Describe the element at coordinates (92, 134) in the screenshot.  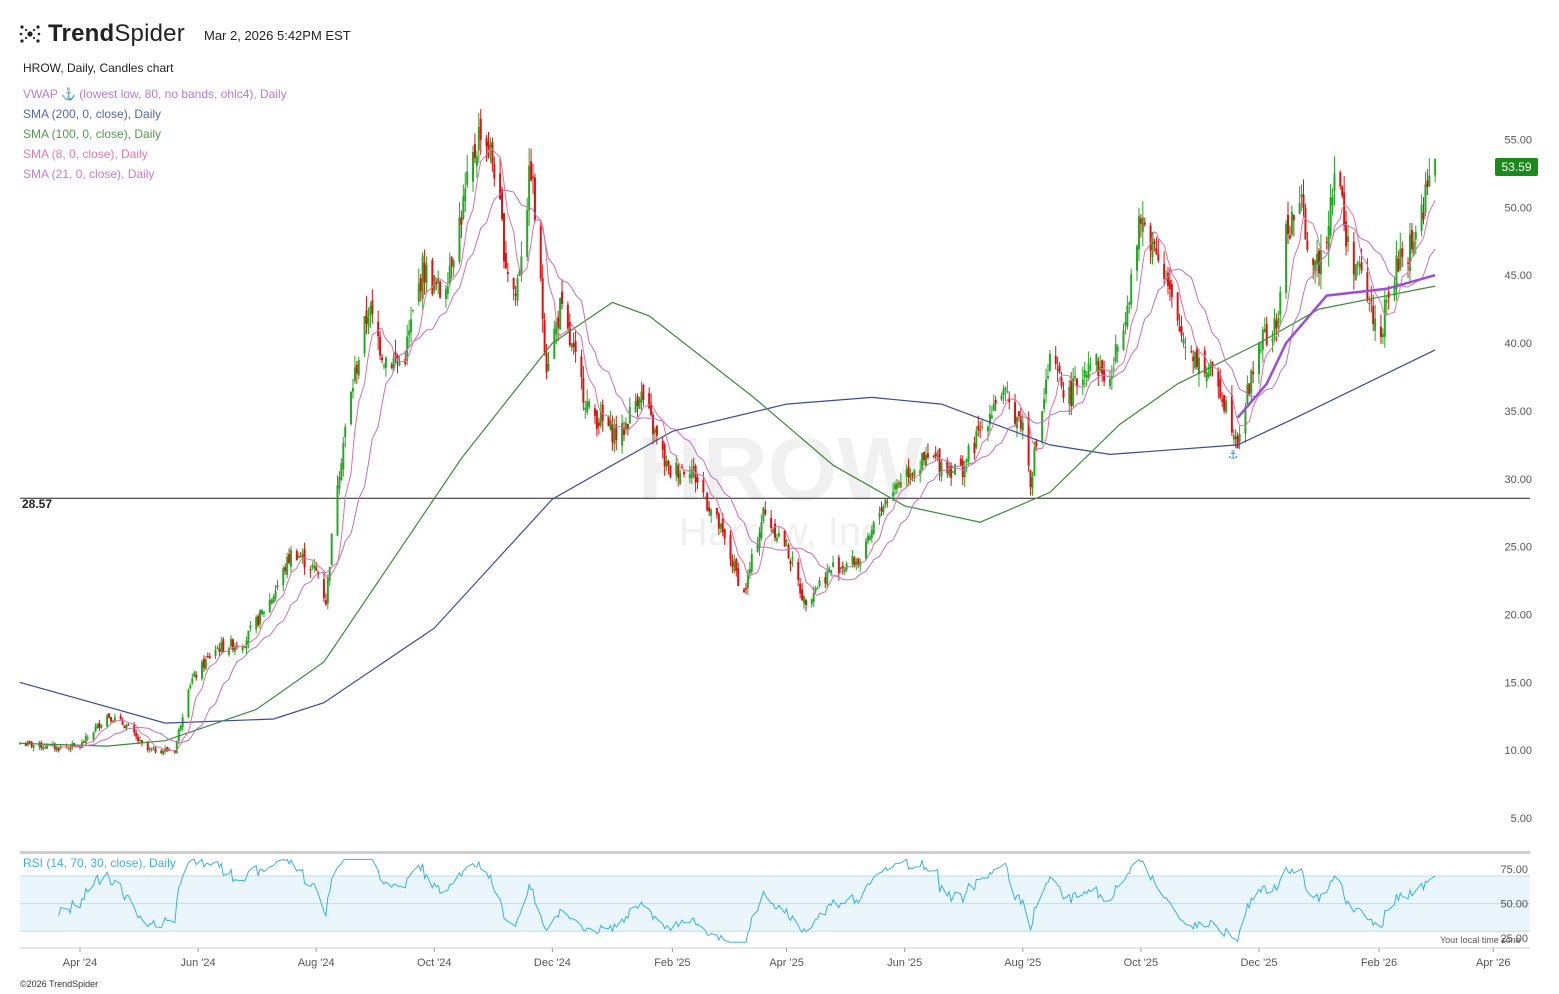
I see `indicator-sma100: SMA (100, 0, close), Daily` at that location.